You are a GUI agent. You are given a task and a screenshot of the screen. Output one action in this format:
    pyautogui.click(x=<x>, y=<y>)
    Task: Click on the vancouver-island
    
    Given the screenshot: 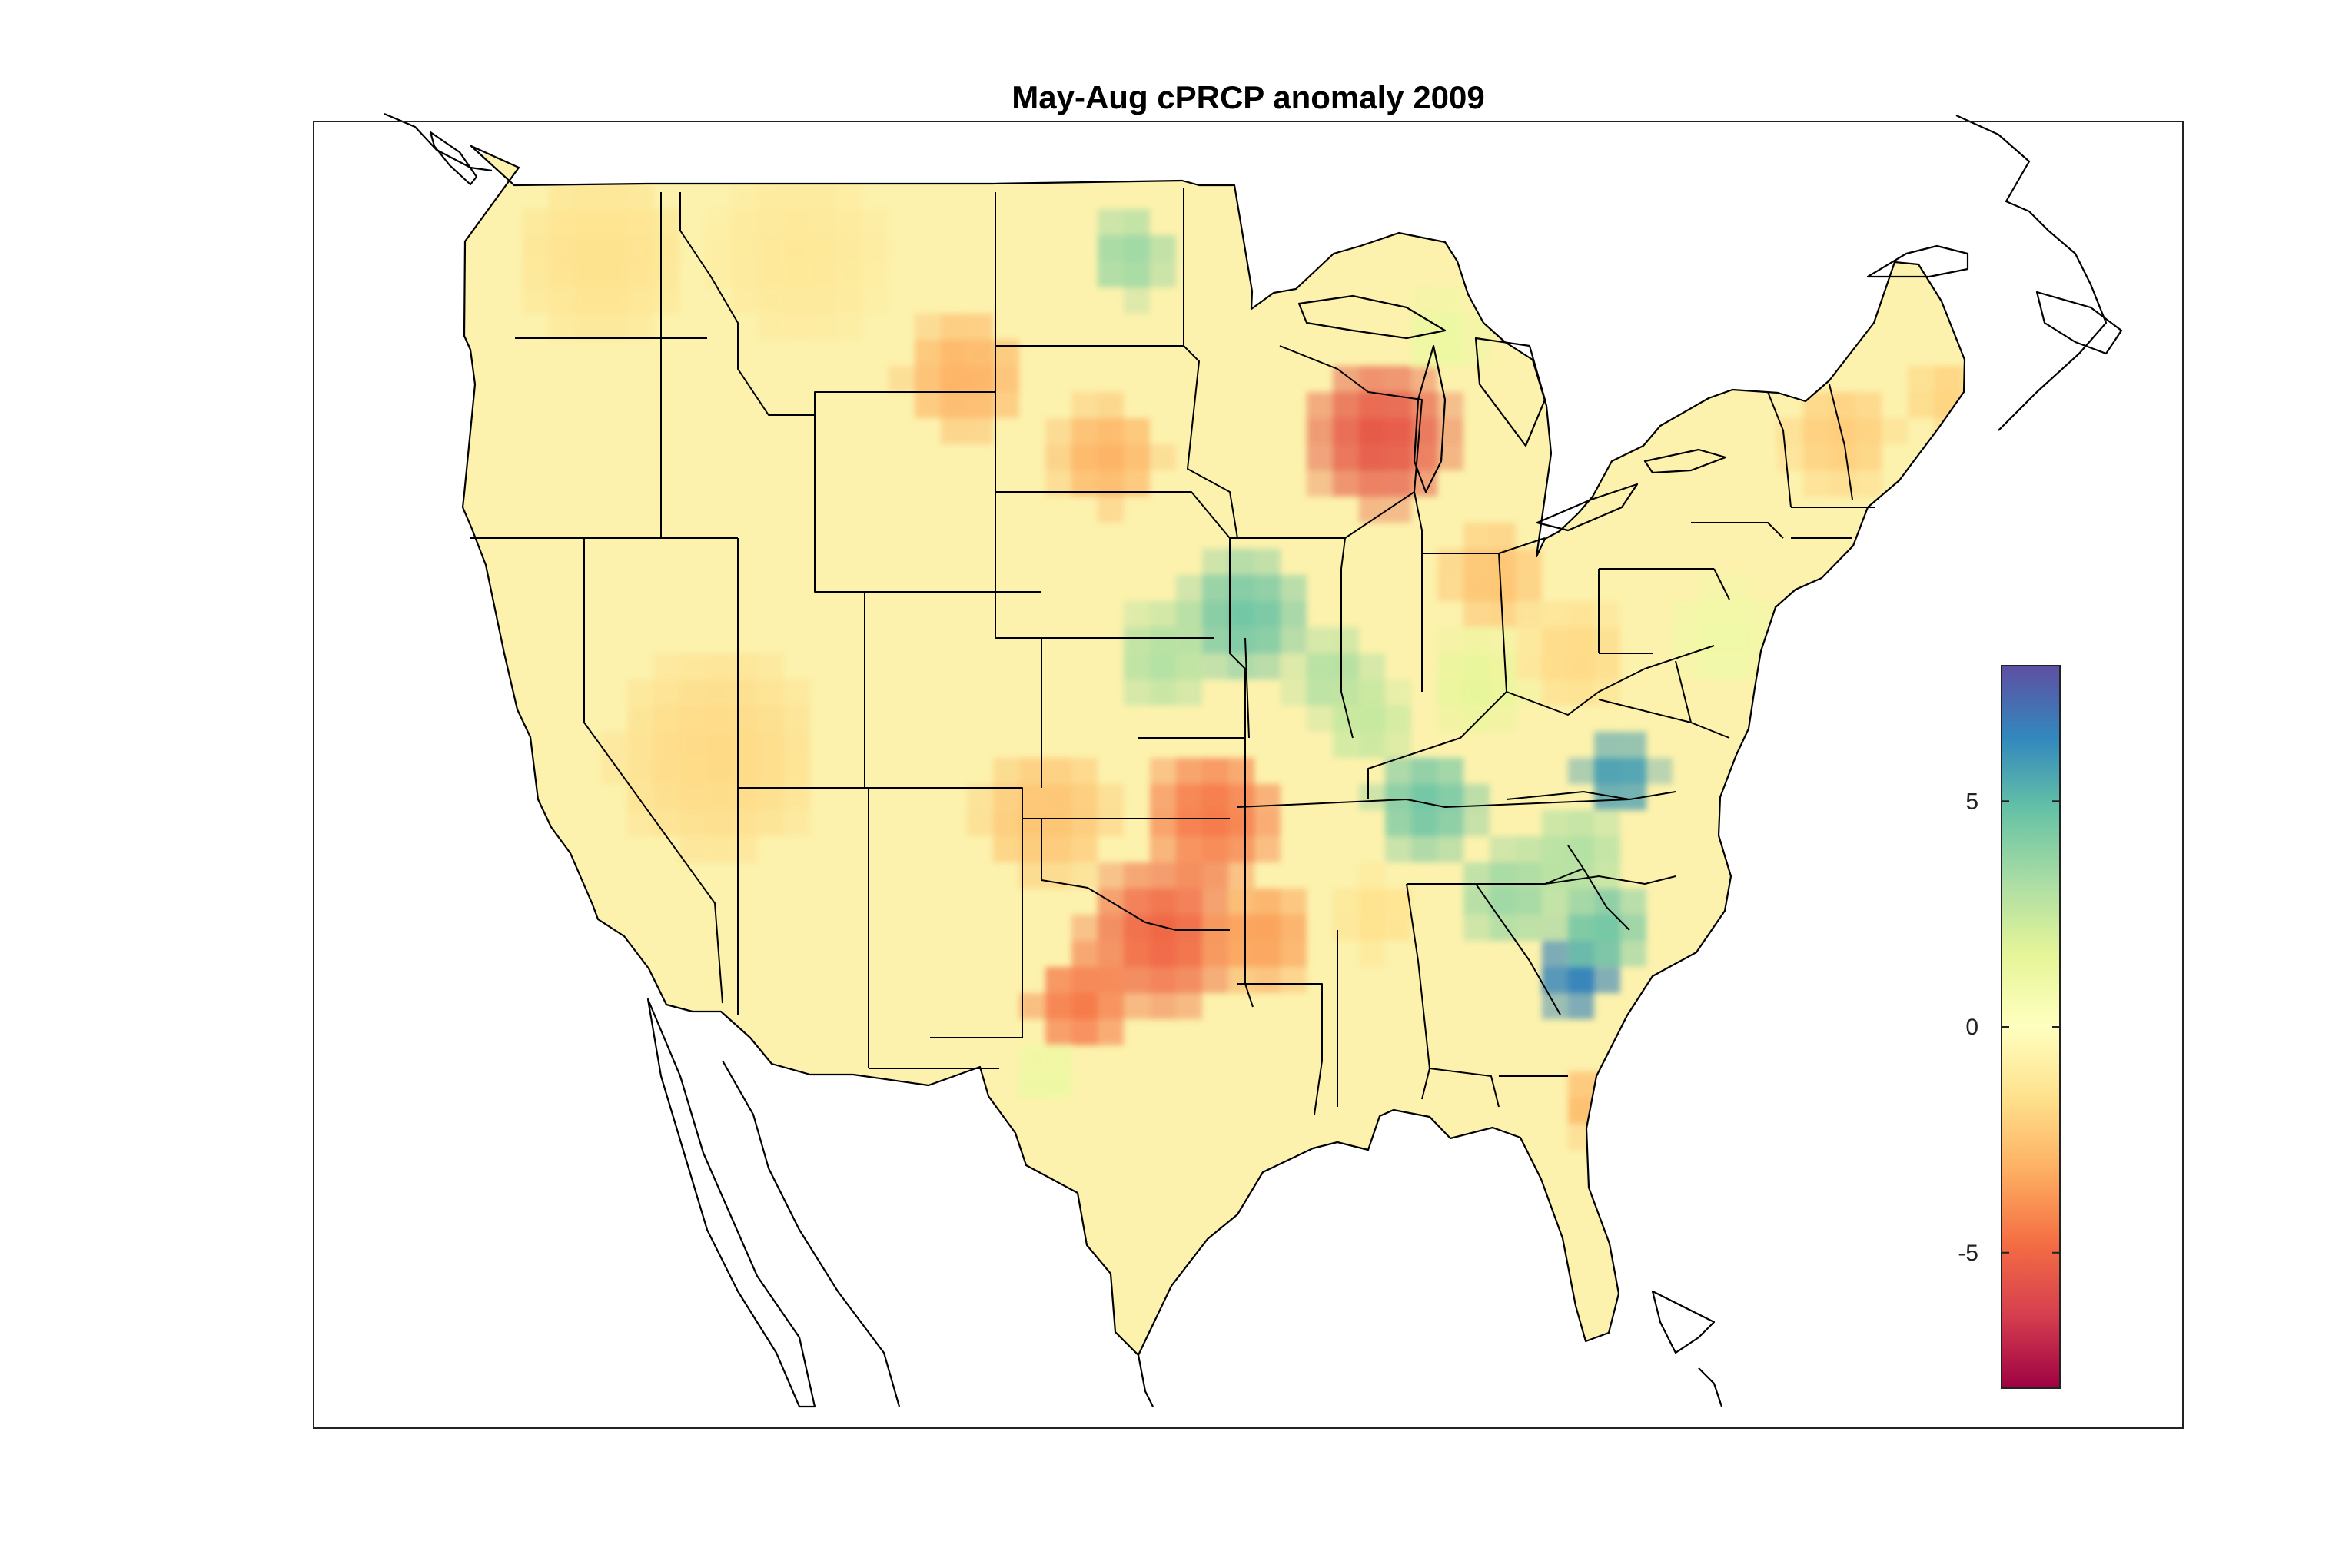 What is the action you would take?
    pyautogui.click(x=454, y=158)
    